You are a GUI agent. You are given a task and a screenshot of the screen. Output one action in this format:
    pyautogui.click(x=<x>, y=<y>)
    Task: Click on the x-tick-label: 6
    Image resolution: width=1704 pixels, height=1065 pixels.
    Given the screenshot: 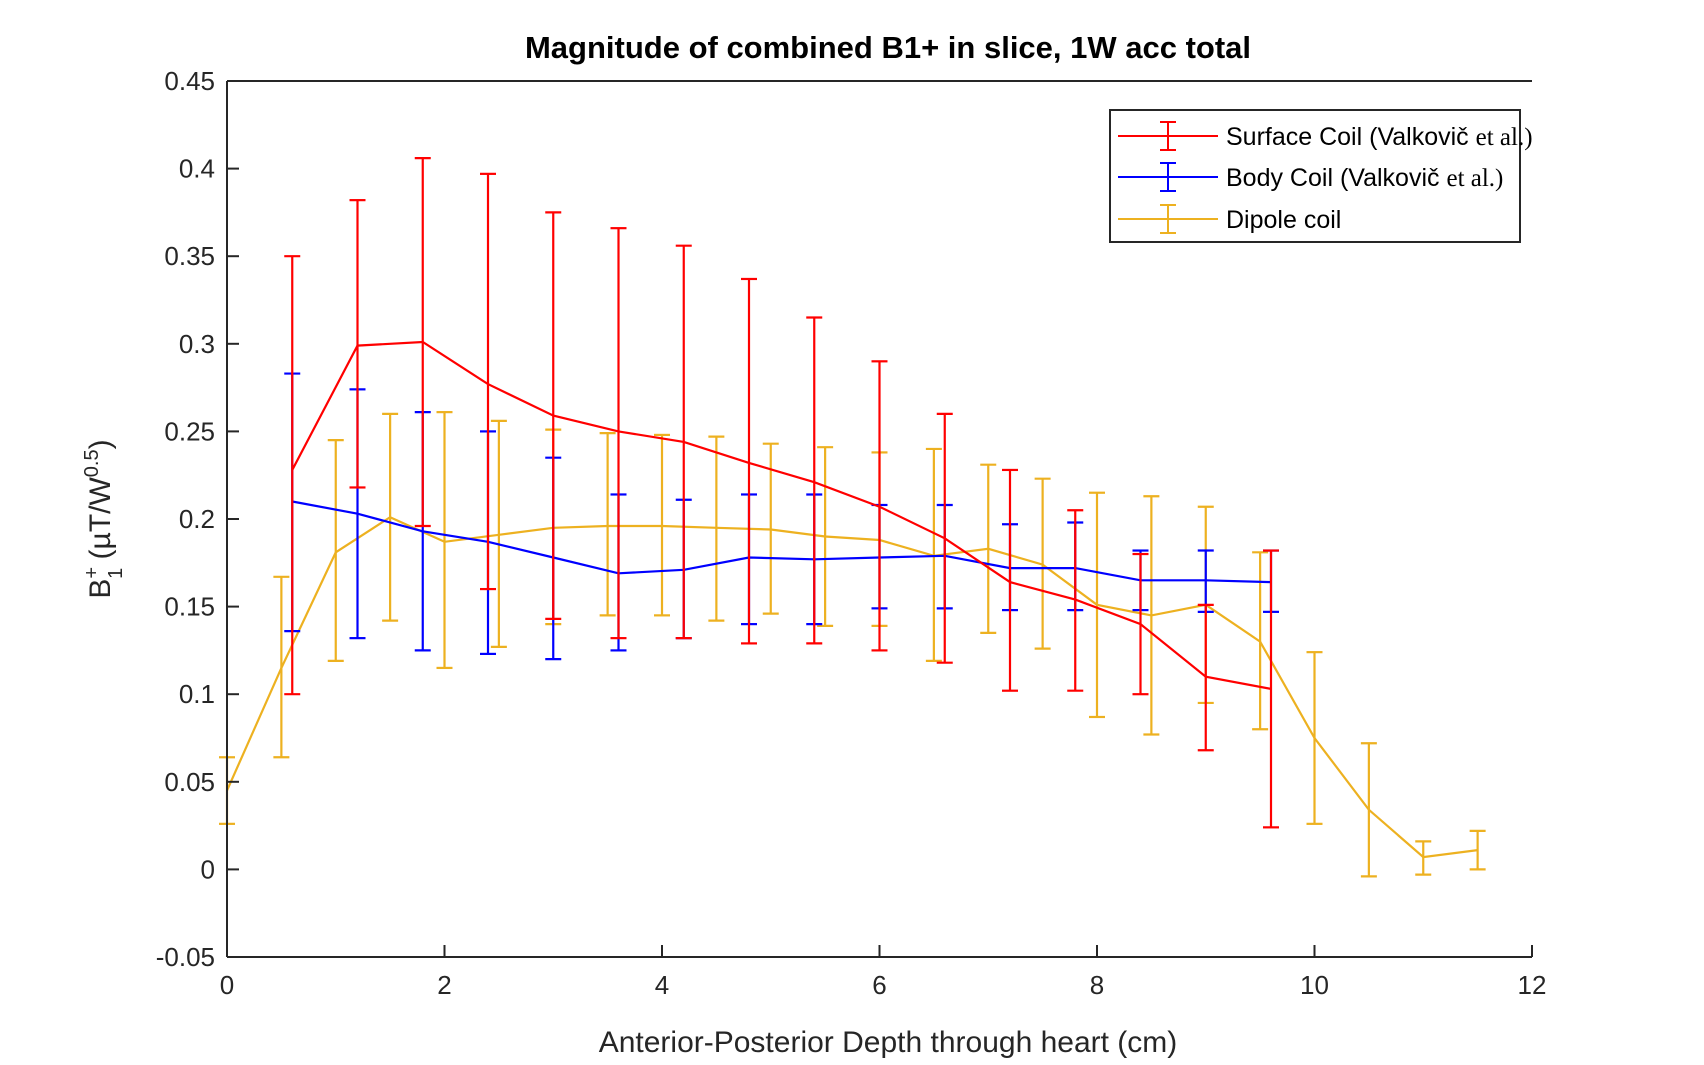 What is the action you would take?
    pyautogui.click(x=879, y=985)
    